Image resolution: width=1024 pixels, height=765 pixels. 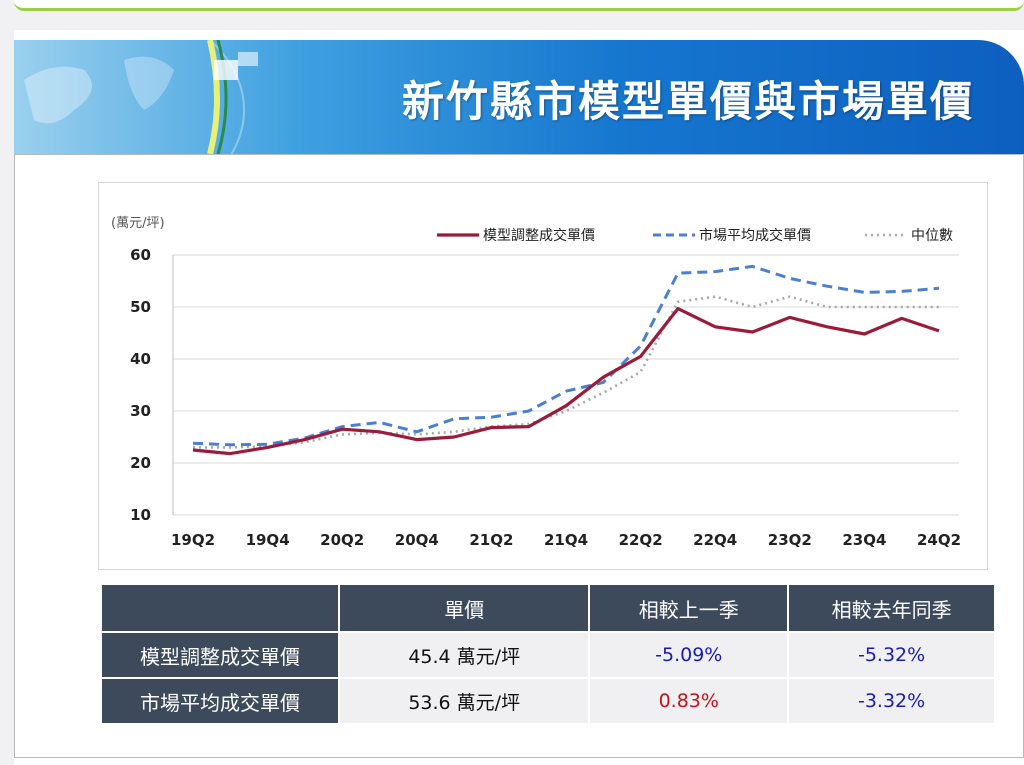 I want to click on y-tick-label: 10, so click(x=140, y=515).